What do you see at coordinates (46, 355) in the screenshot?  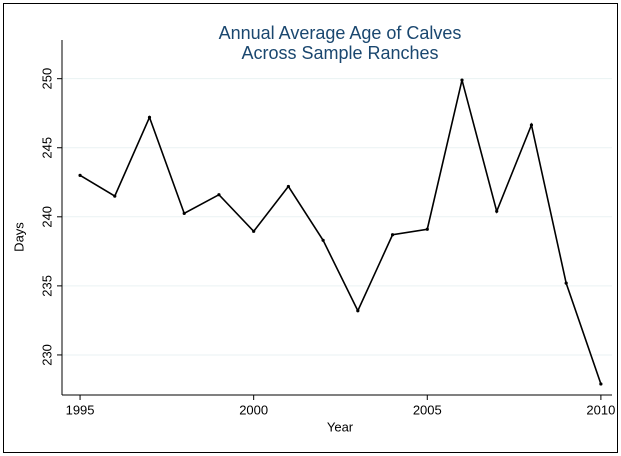 I see `y-tick-label: 230` at bounding box center [46, 355].